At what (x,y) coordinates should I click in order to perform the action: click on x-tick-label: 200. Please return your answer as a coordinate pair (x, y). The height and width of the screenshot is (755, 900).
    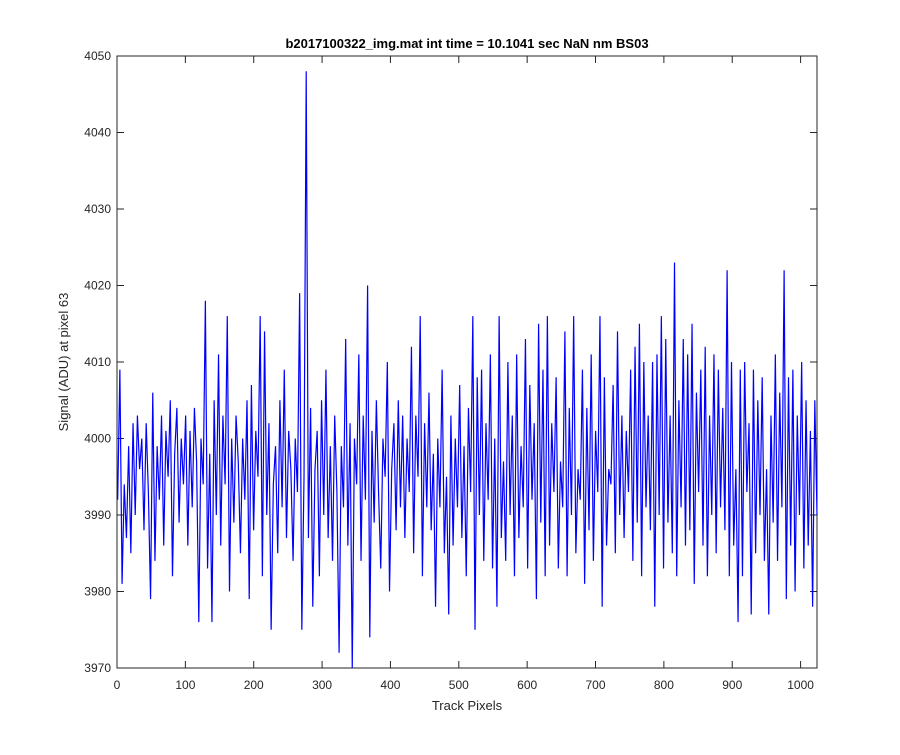
    Looking at the image, I should click on (254, 685).